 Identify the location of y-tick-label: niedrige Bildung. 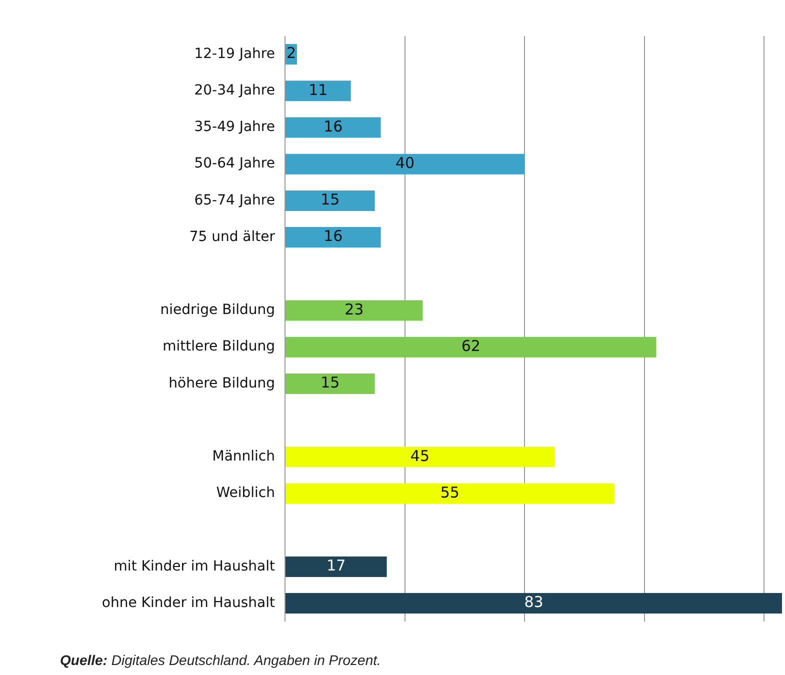
(217, 310).